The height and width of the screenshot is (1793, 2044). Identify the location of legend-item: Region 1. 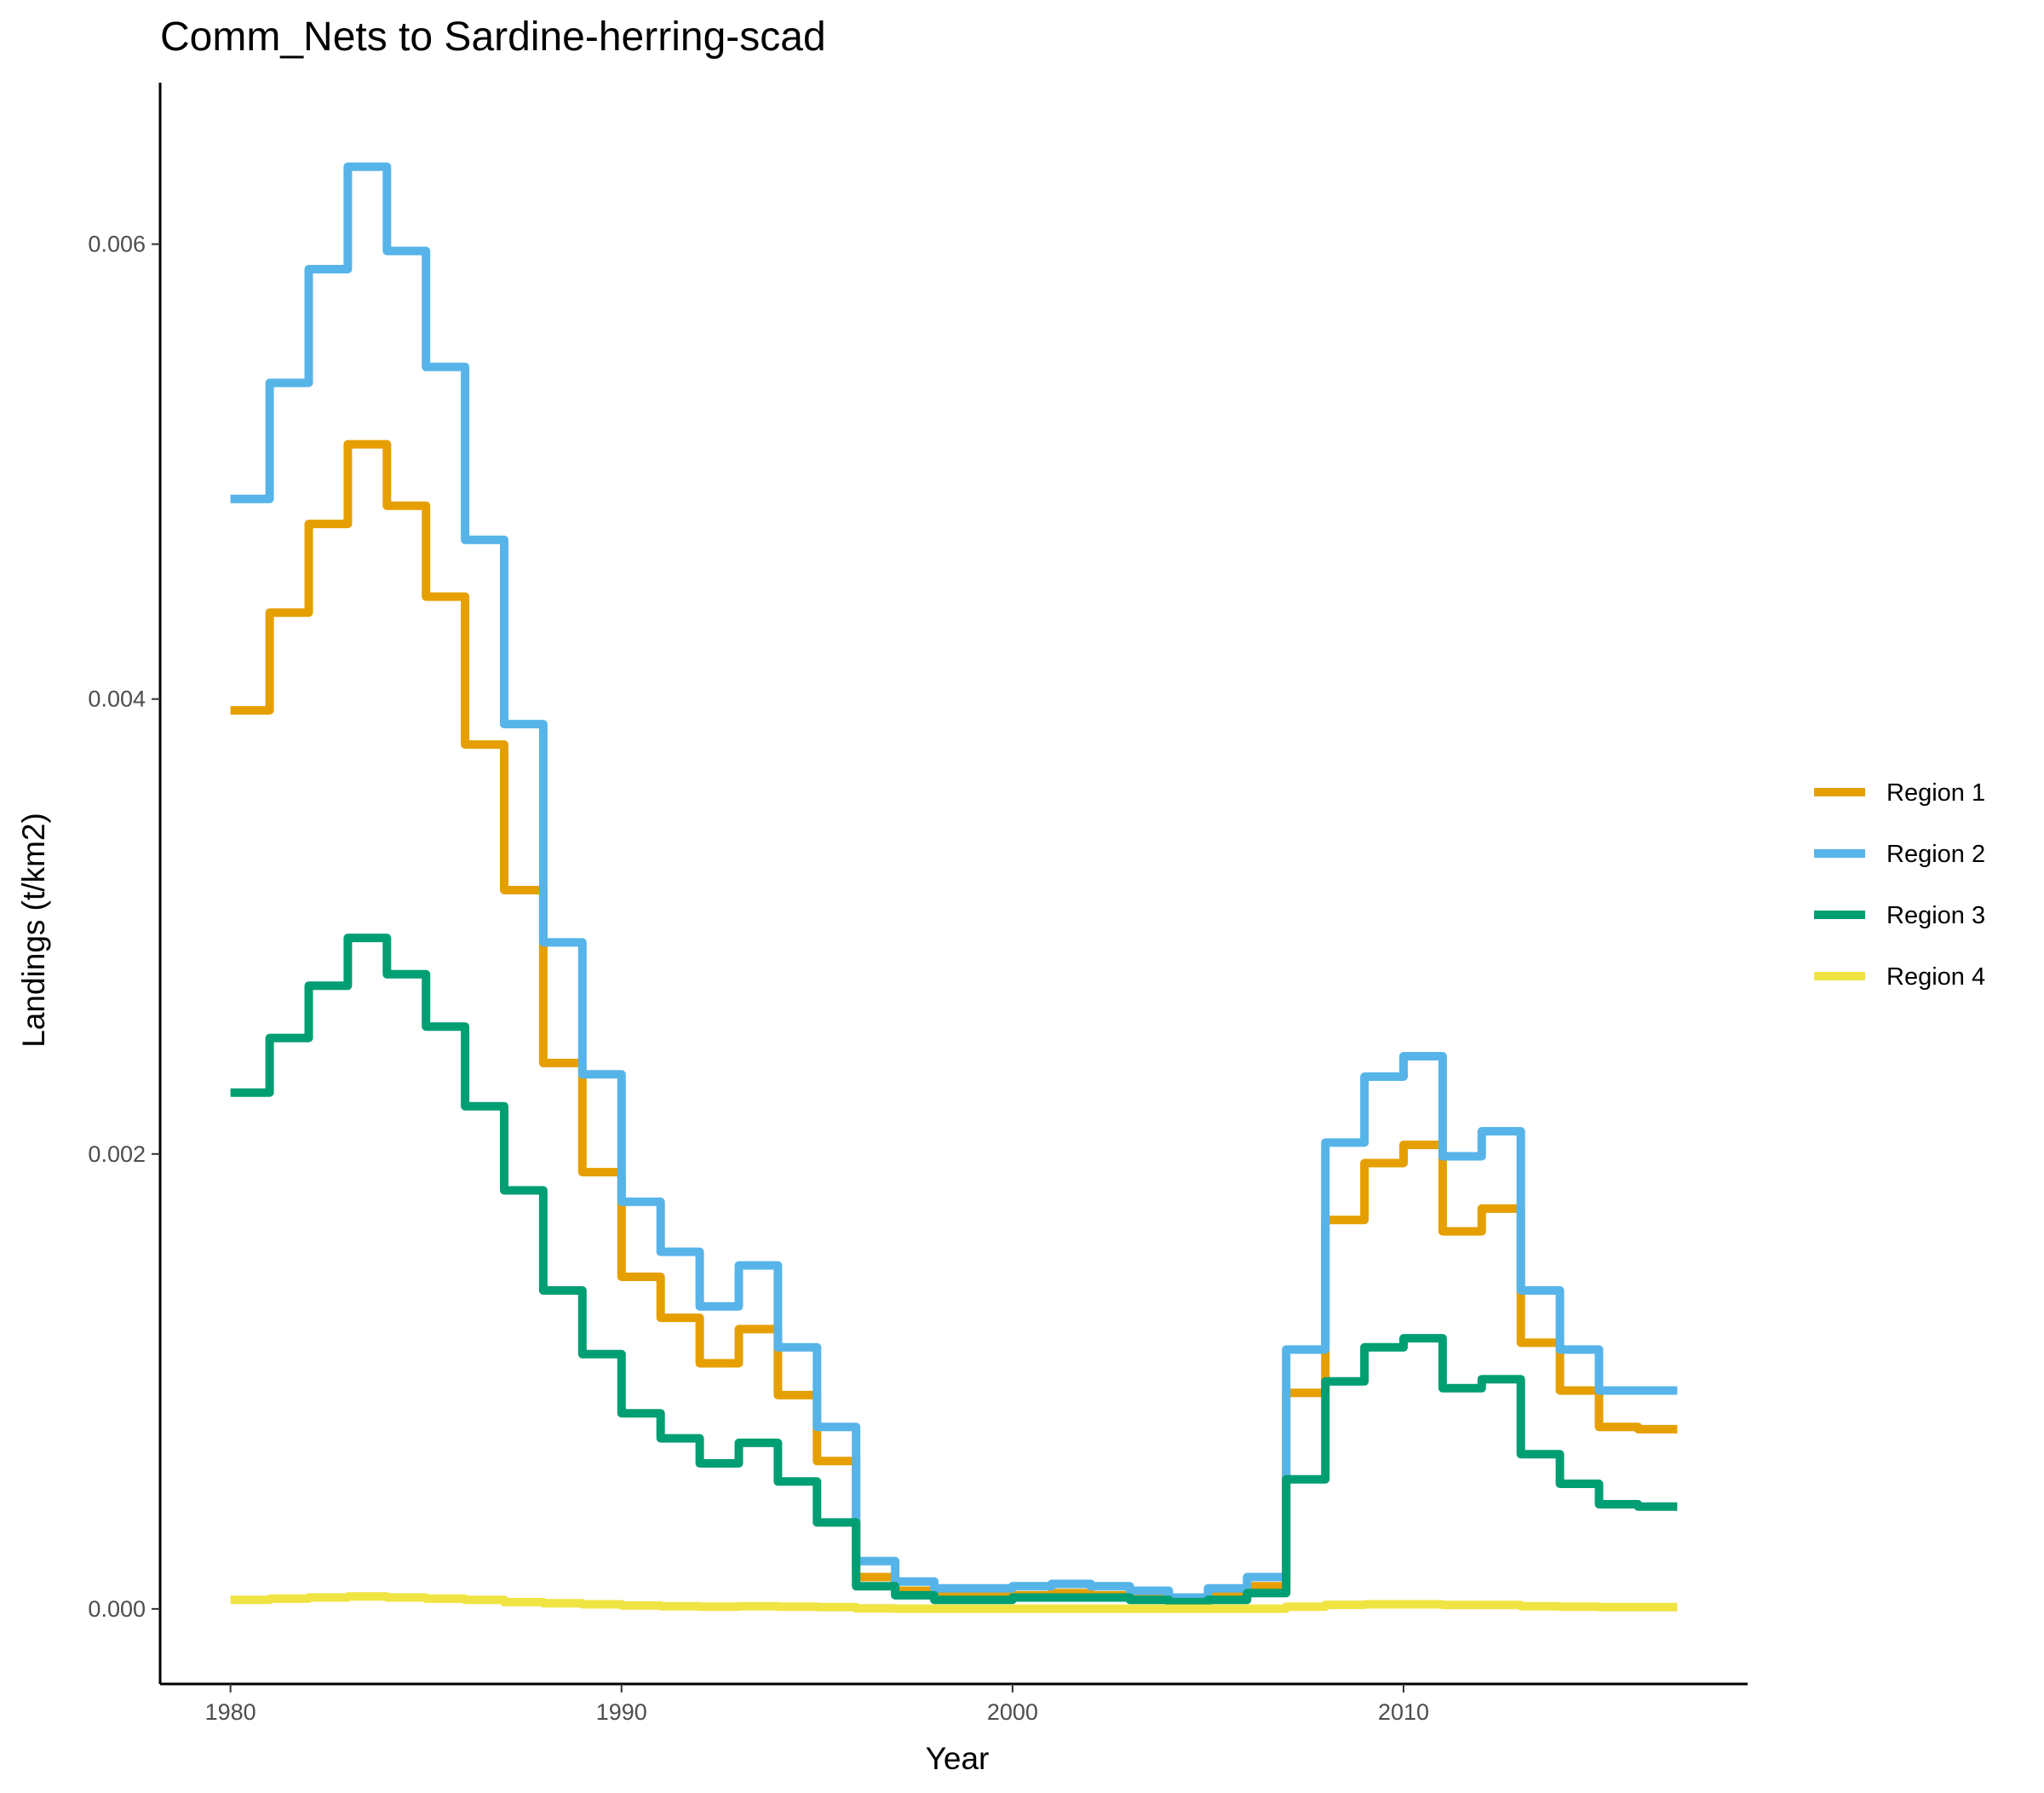
(1899, 793).